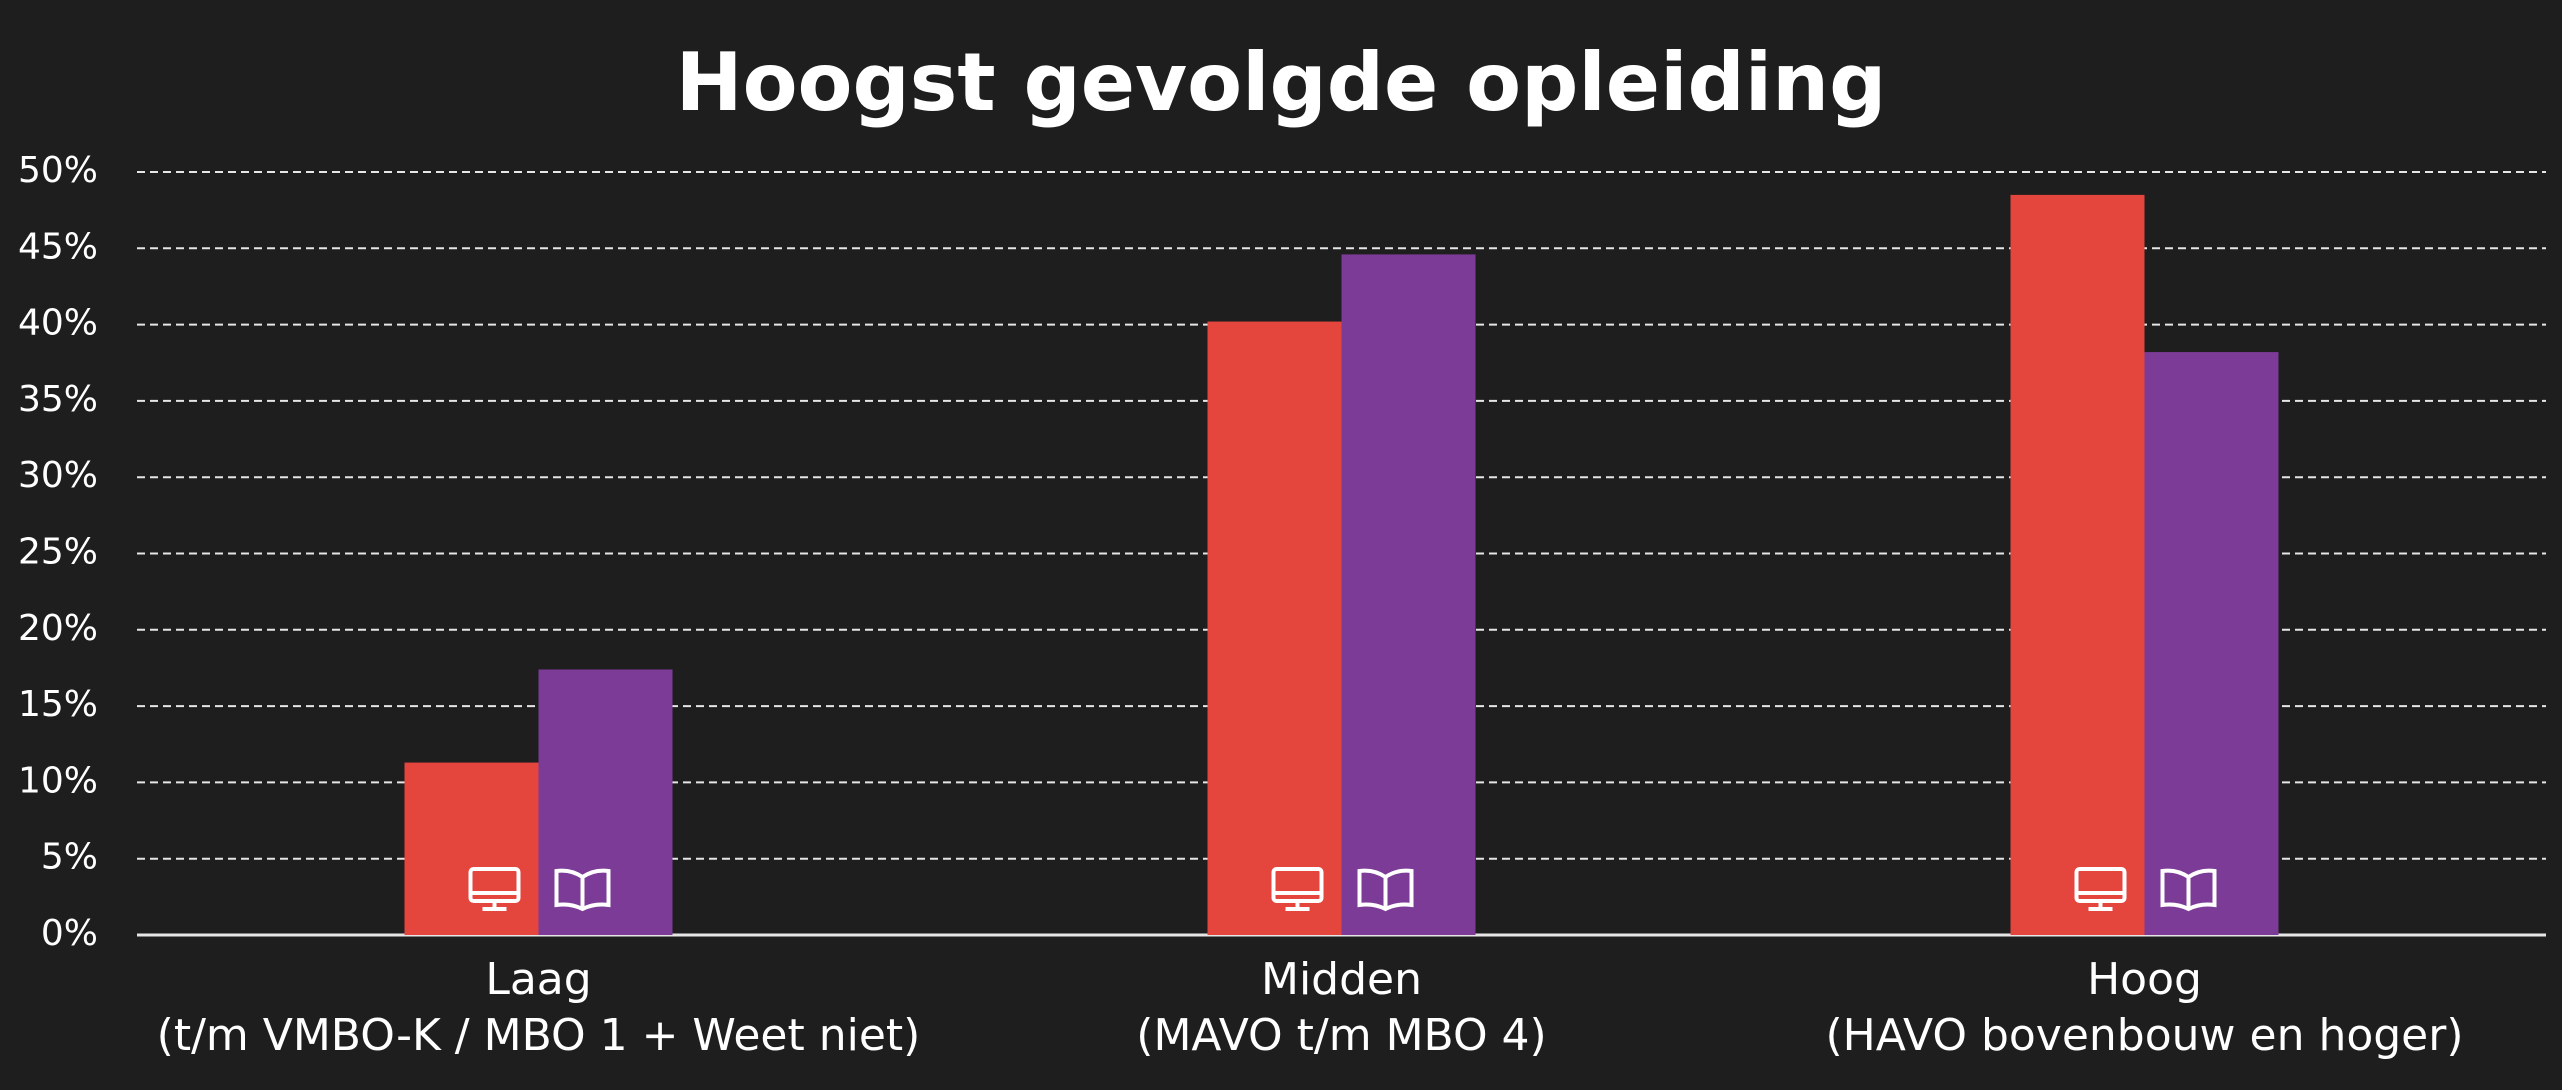 The image size is (2562, 1090). I want to click on y-tick-label: 30%, so click(58, 475).